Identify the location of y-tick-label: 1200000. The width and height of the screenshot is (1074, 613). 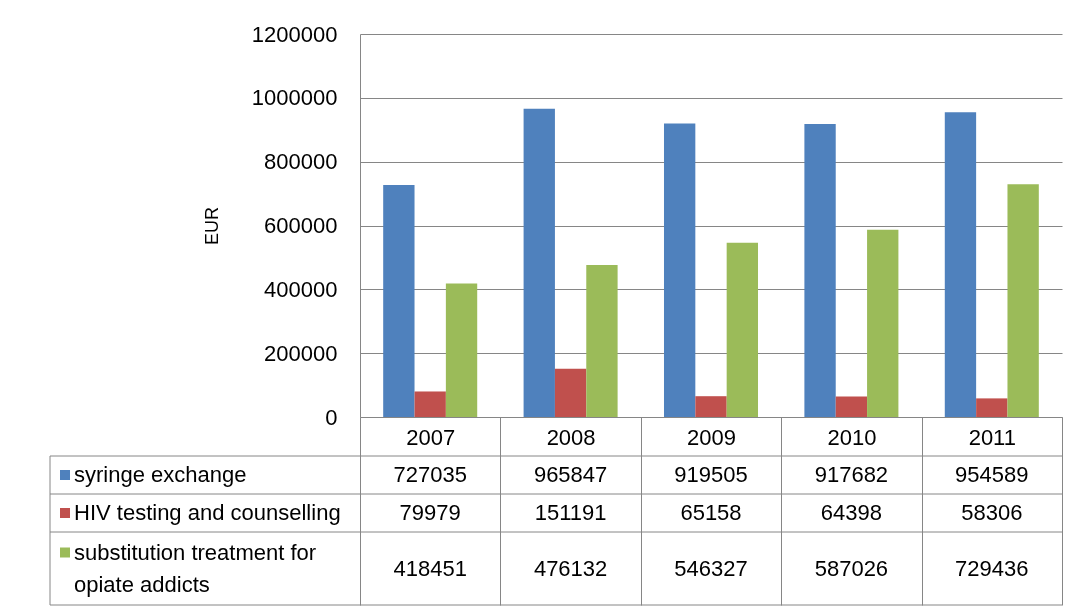
(294, 34).